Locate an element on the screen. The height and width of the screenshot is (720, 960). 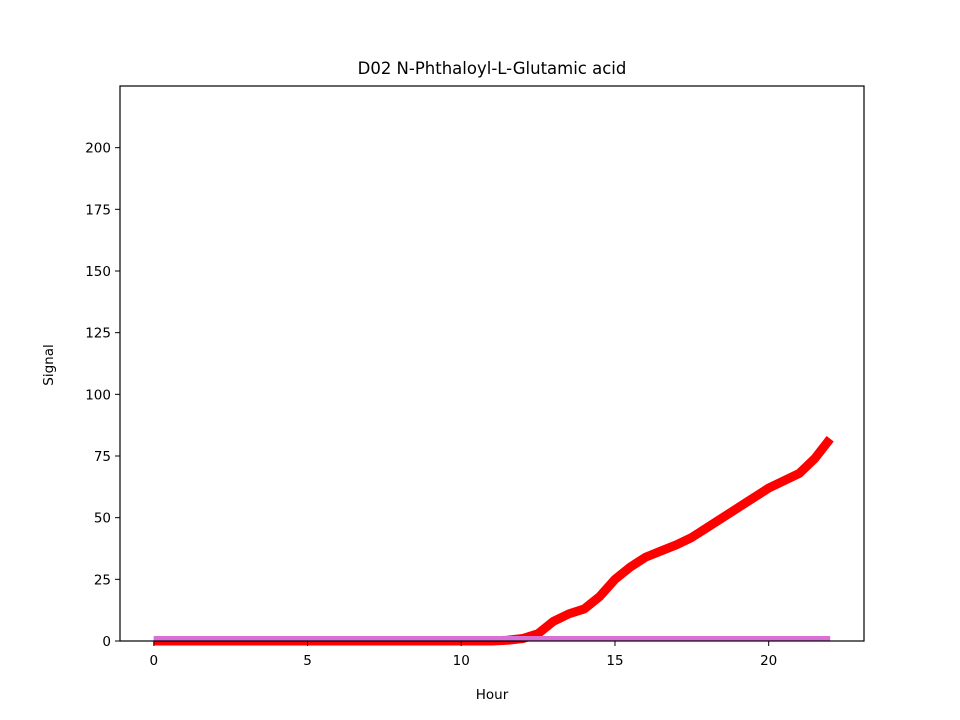
x-tick-label: 0 is located at coordinates (154, 661).